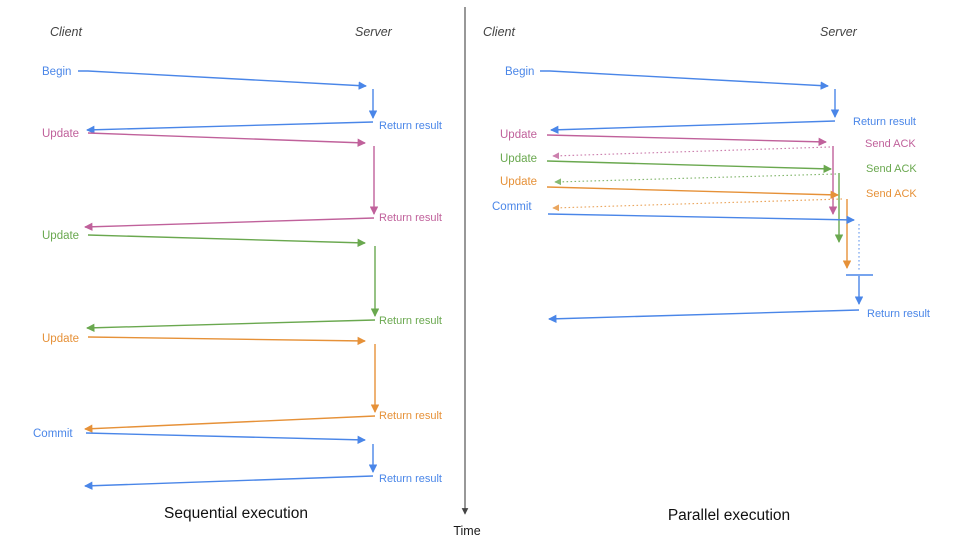  Describe the element at coordinates (242, 383) in the screenshot. I see `message-update-3: Update Return result` at that location.